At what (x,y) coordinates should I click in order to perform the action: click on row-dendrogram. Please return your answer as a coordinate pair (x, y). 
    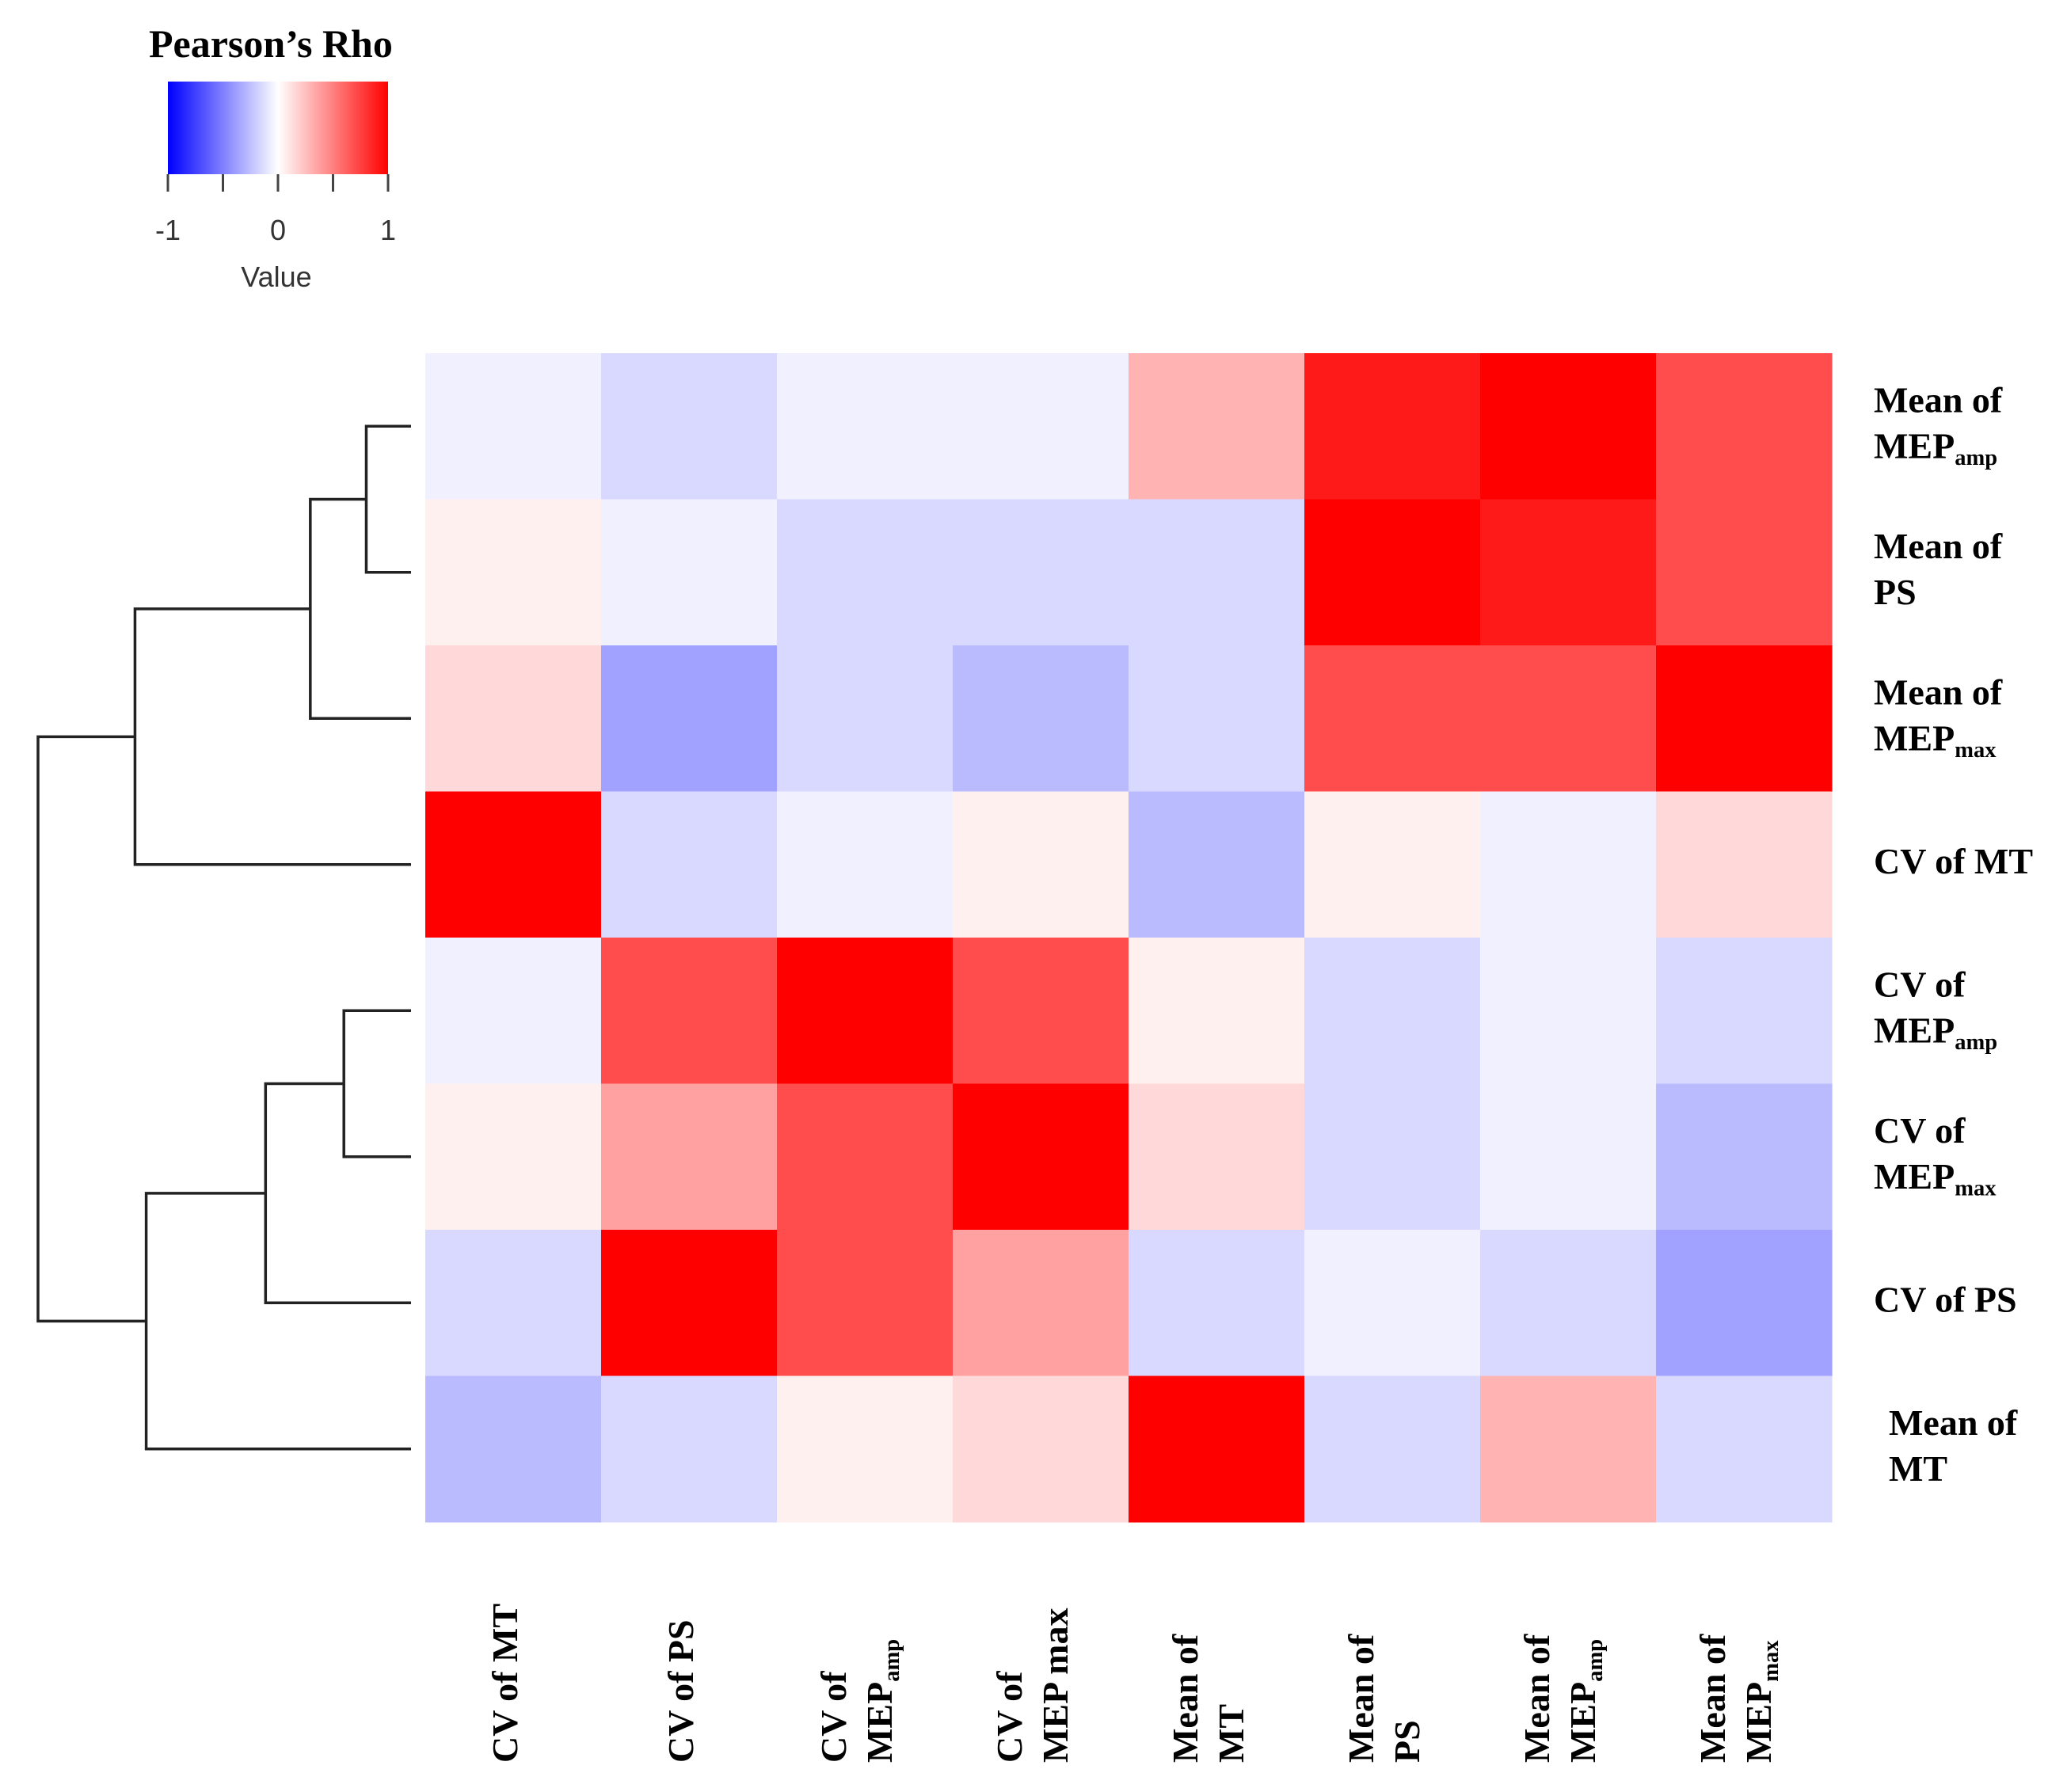
    Looking at the image, I should click on (223, 938).